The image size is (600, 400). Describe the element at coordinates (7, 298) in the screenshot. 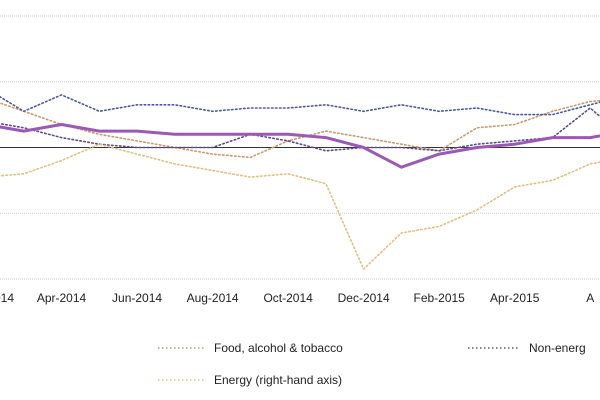

I see `x-tick-label: 2014` at that location.